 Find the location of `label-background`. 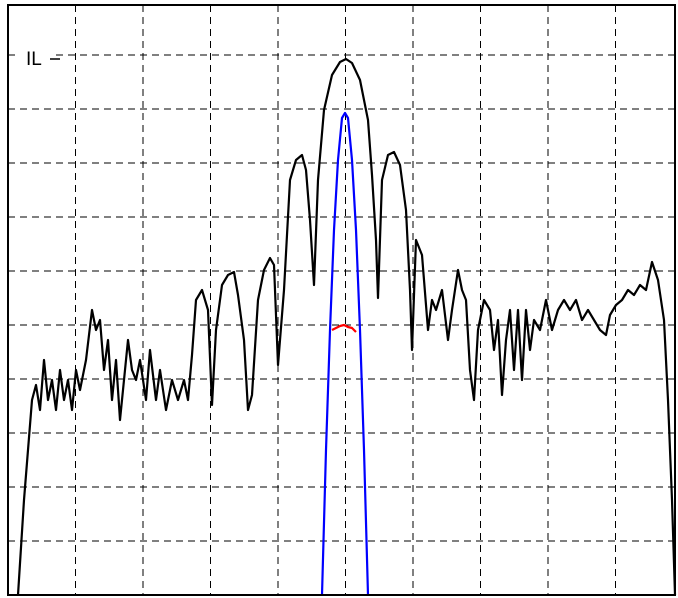

label-background is located at coordinates (34, 59).